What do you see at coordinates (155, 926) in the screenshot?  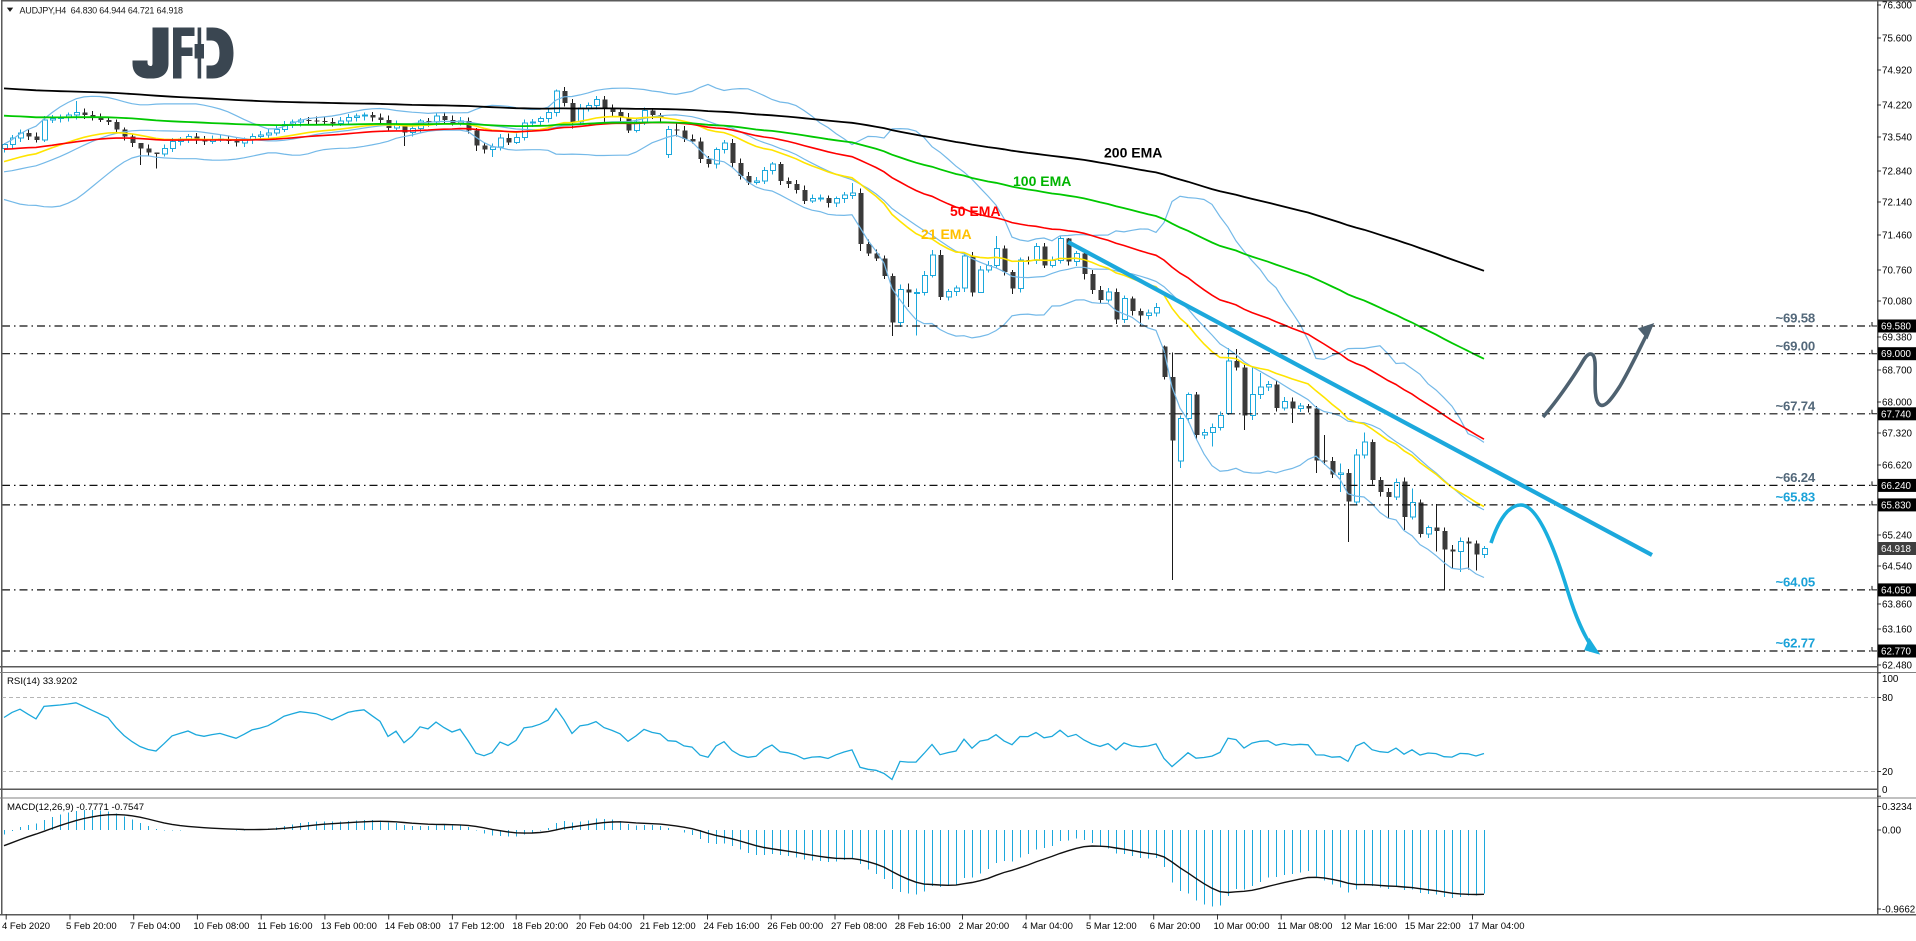 I see `svg-text: 7 Feb 04:00` at bounding box center [155, 926].